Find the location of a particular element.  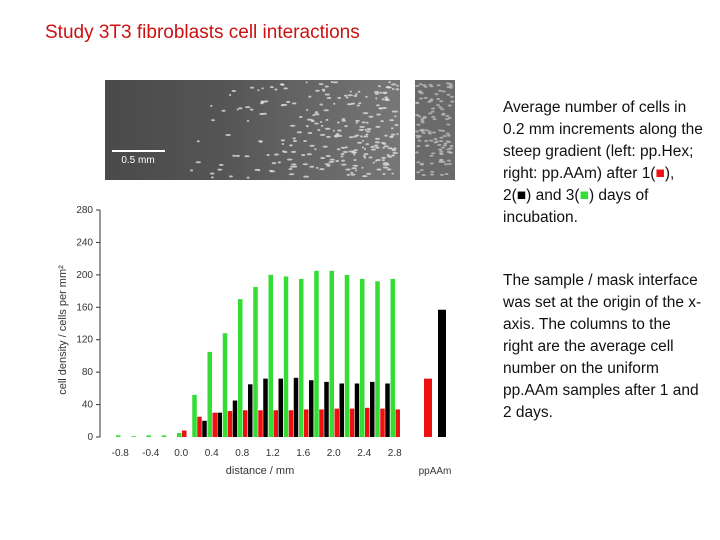

slide-title: Study 3T3 fibroblasts cell interactions is located at coordinates (202, 32).